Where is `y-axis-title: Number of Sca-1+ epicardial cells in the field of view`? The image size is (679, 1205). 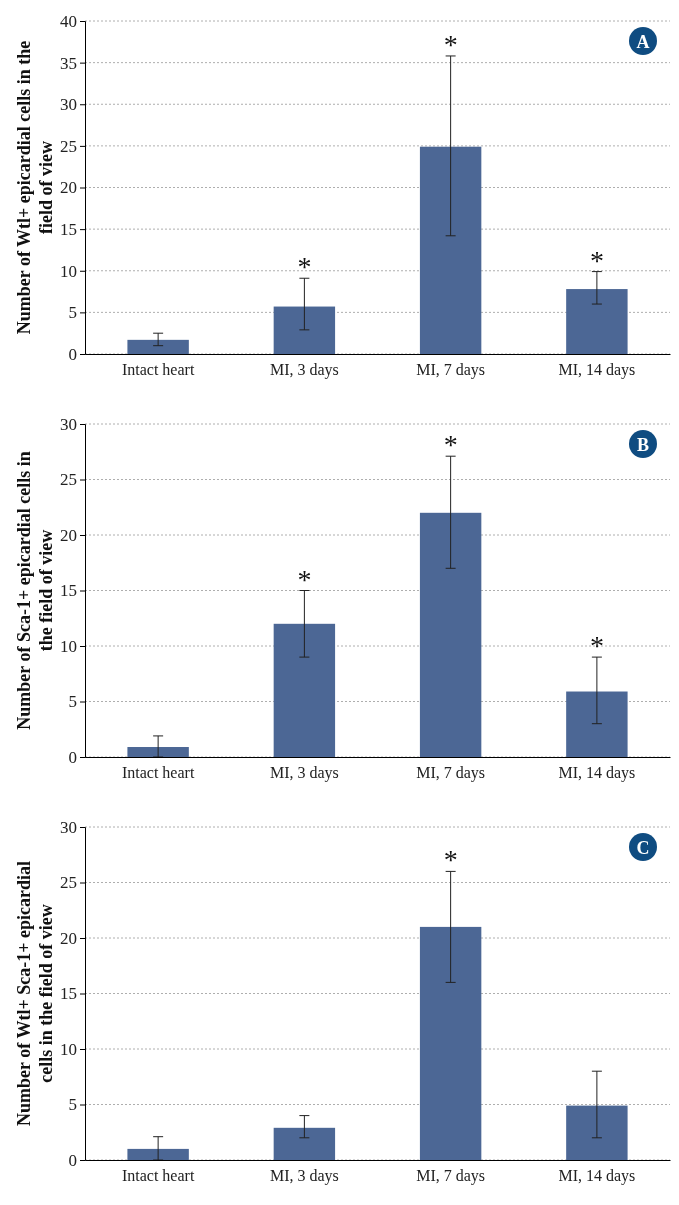 y-axis-title: Number of Sca-1+ epicardial cells in the field of view is located at coordinates (35, 590).